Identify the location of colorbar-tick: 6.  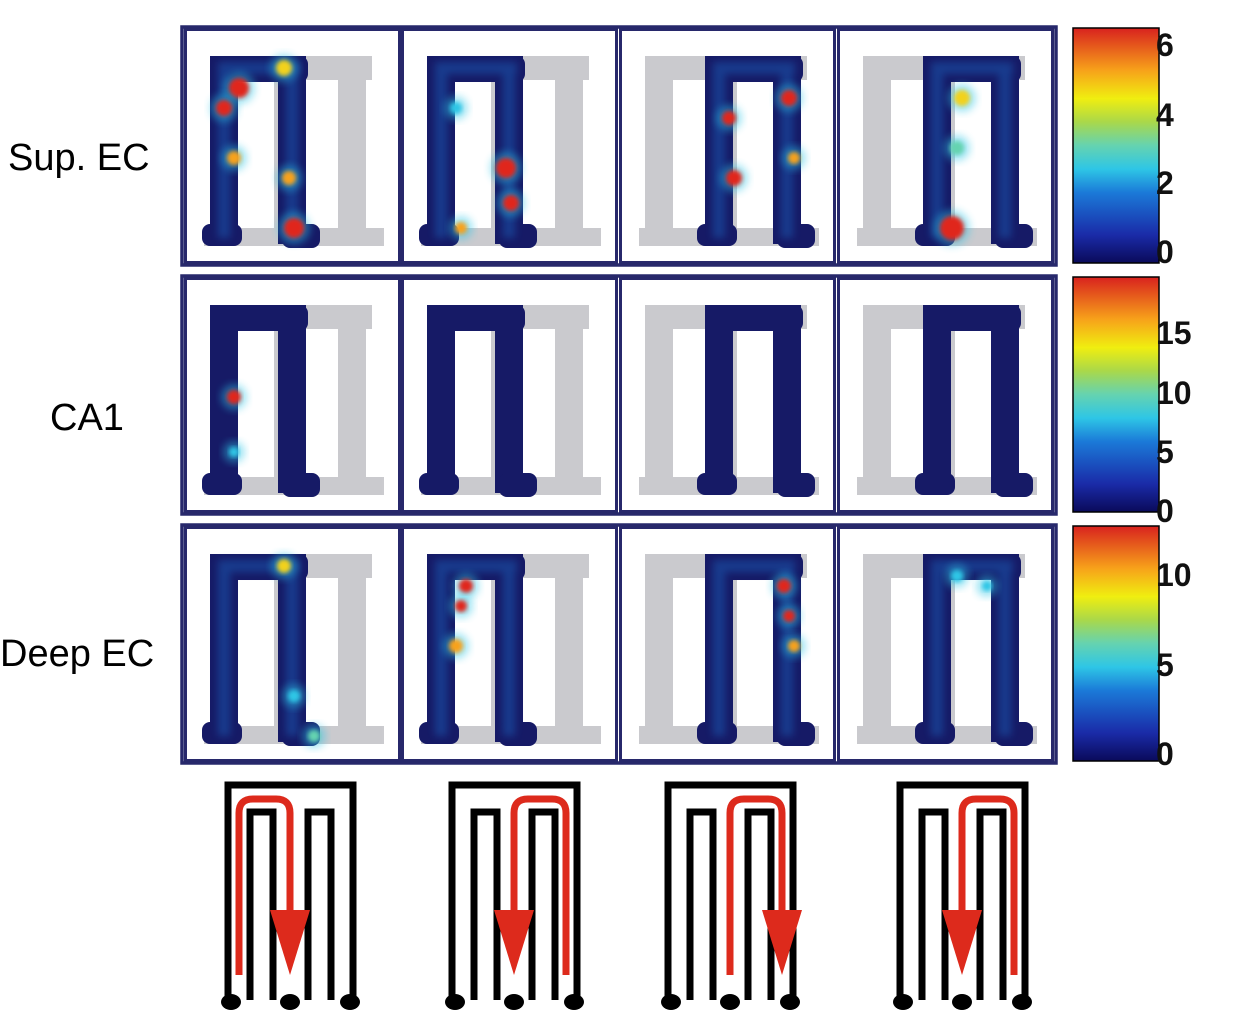
(1165, 45).